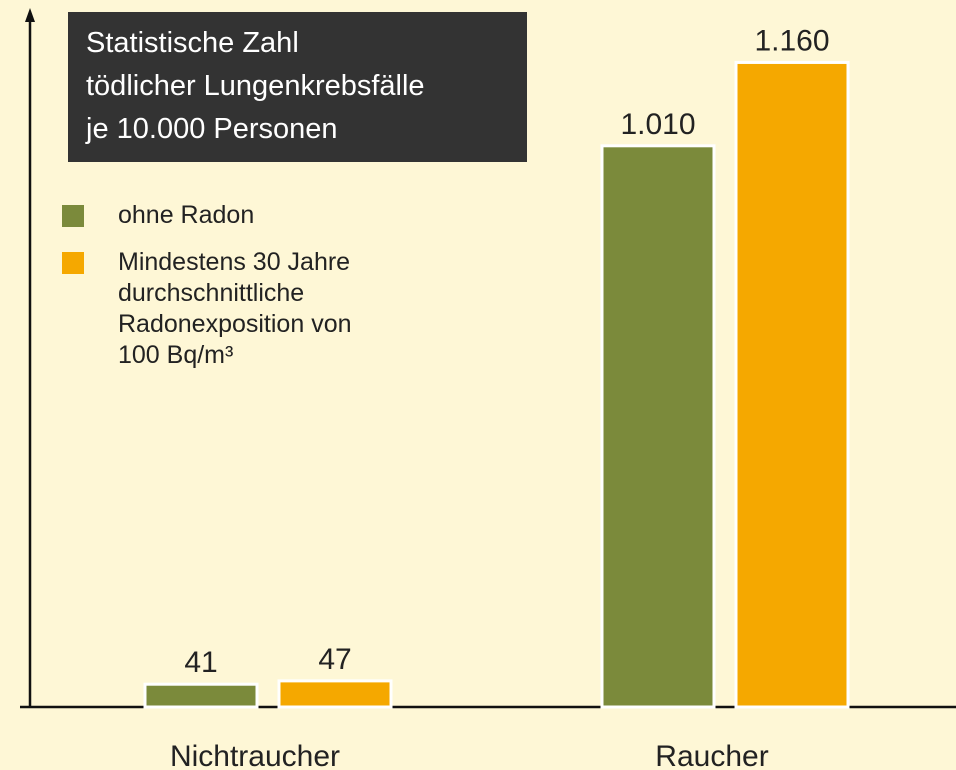 The width and height of the screenshot is (956, 770). Describe the element at coordinates (711, 755) in the screenshot. I see `x-tick-label: Raucher` at that location.